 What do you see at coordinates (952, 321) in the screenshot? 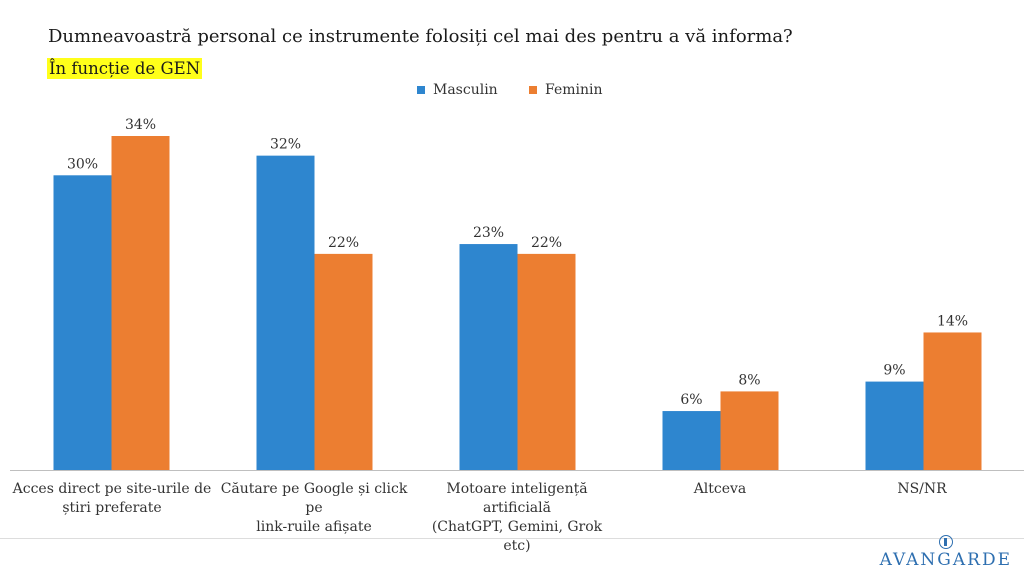
I see `data-label-feminin-4: 14%` at bounding box center [952, 321].